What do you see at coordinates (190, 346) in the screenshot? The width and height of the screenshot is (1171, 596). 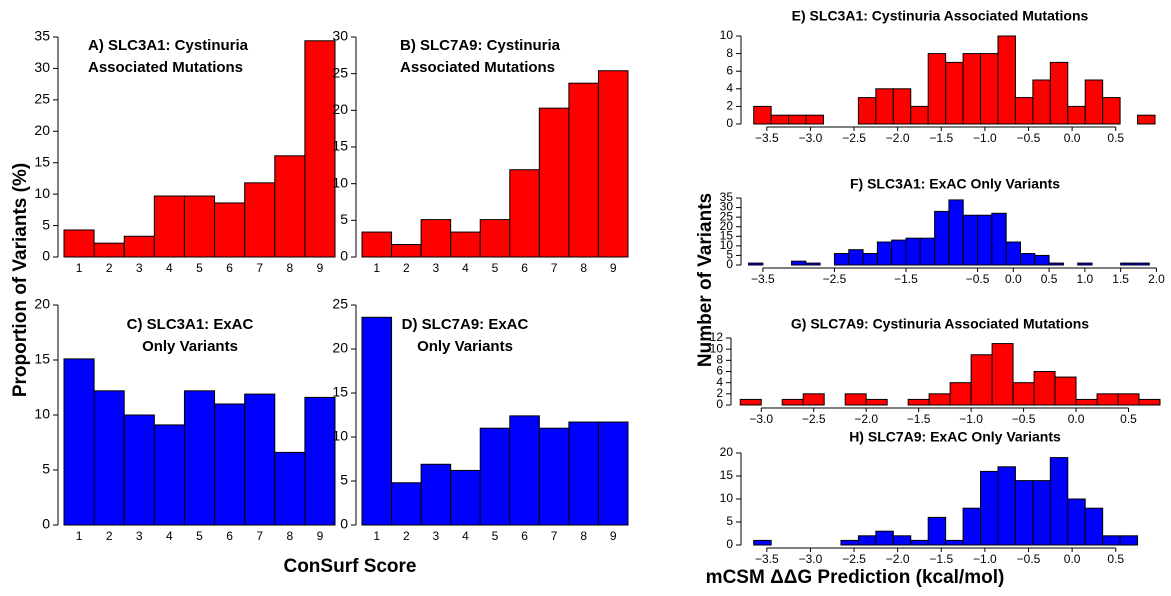 I see `chart-title: Only Variants` at bounding box center [190, 346].